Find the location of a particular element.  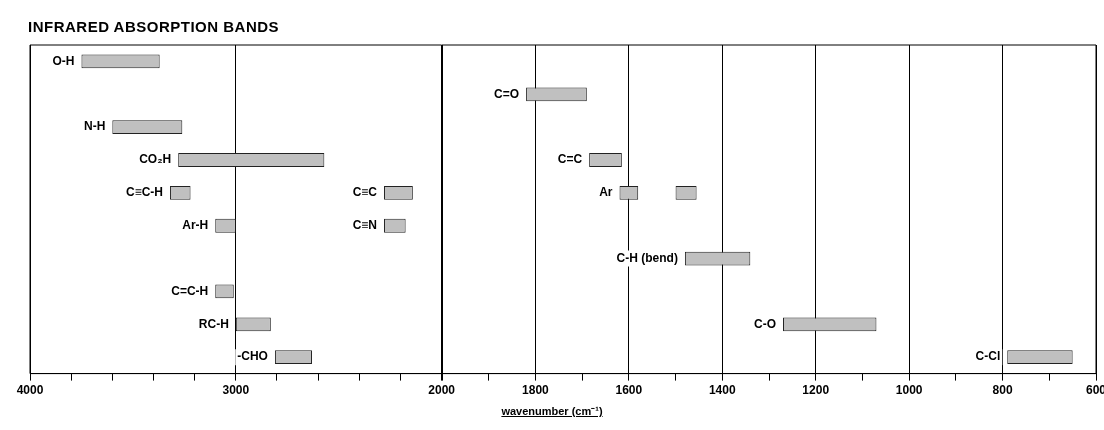

x-axis-title: wavenumber (cm⁻¹) is located at coordinates (552, 411).